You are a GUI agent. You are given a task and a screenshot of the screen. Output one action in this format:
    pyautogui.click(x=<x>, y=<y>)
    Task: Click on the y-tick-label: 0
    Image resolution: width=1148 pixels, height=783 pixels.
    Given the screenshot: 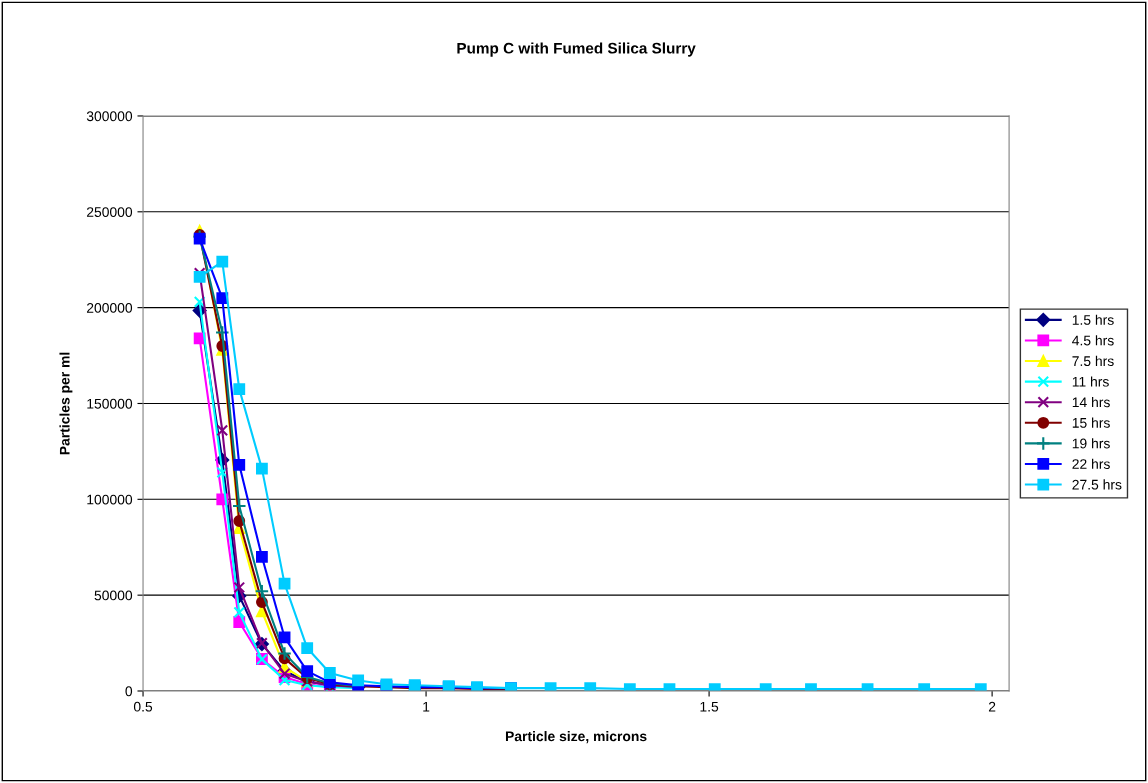 What is the action you would take?
    pyautogui.click(x=129, y=691)
    